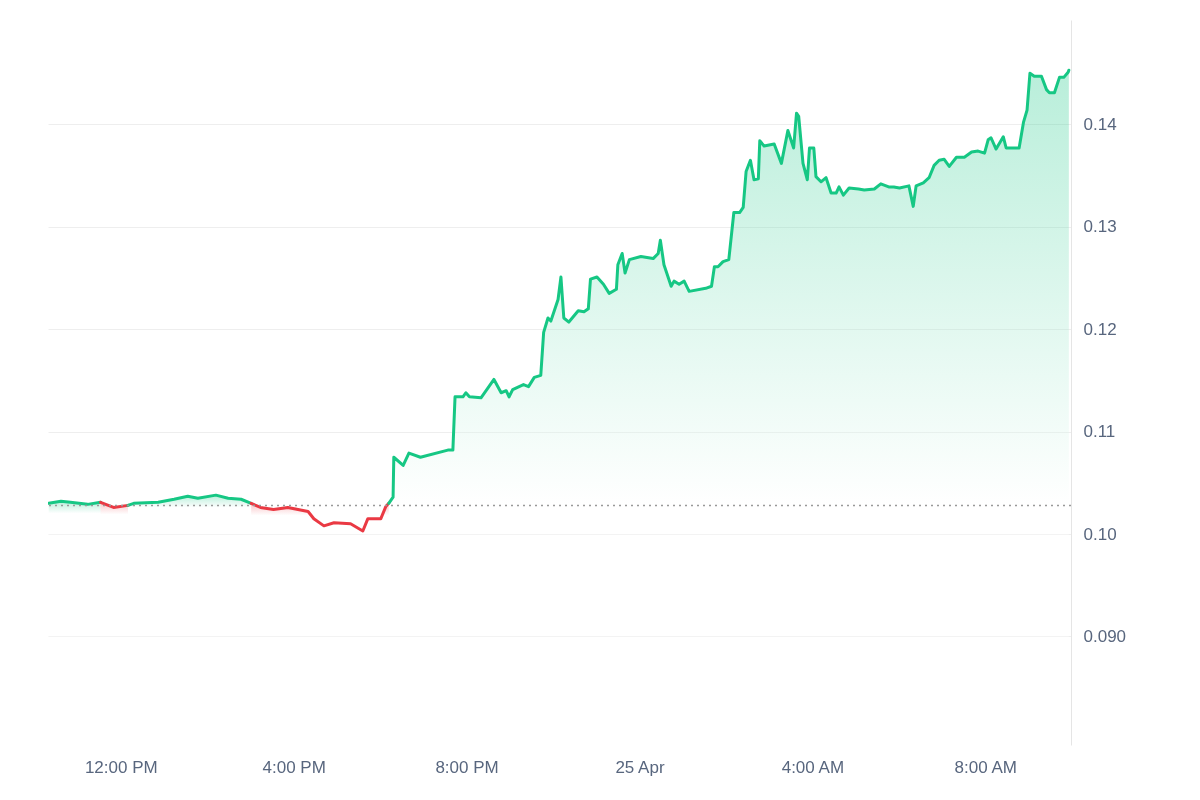 The height and width of the screenshot is (800, 1200). What do you see at coordinates (467, 767) in the screenshot?
I see `x-tick-label: 8:00 PM` at bounding box center [467, 767].